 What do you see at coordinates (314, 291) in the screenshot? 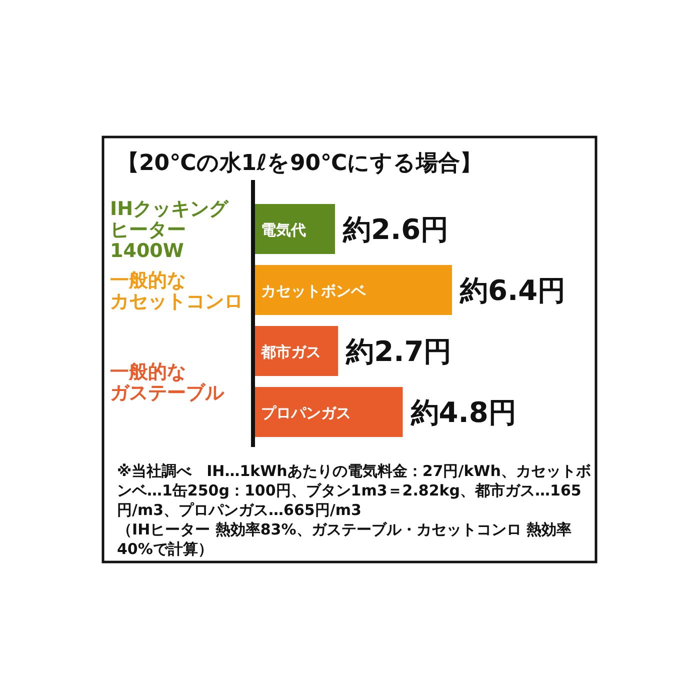
I see `y-tick-label: カセットボンベ` at bounding box center [314, 291].